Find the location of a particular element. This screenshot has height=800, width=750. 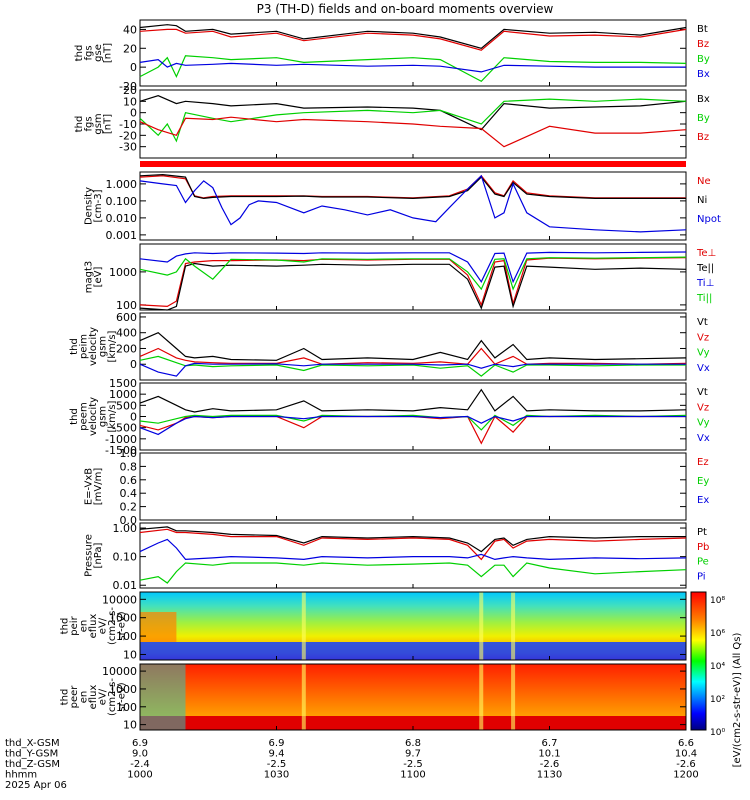

y-tick-label: 0.10 is located at coordinates (125, 557).